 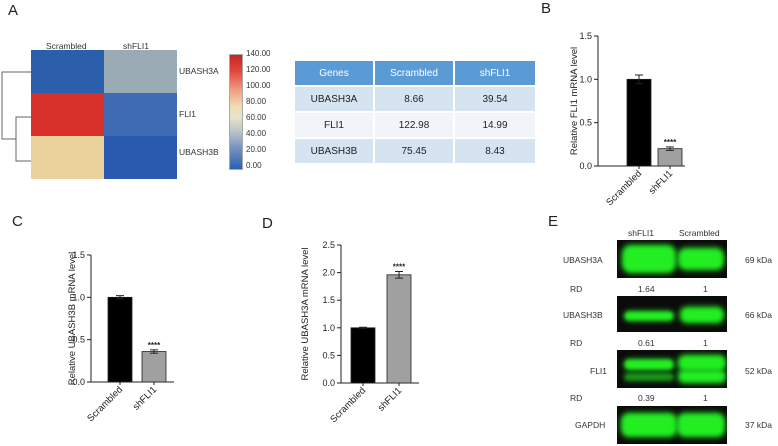 I want to click on table-cell: 8.66, so click(x=414, y=99).